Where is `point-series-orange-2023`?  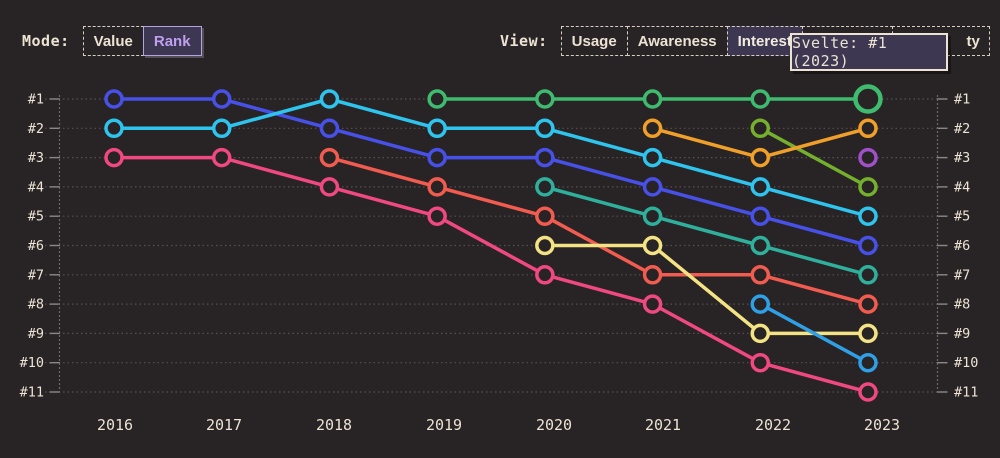 point-series-orange-2023 is located at coordinates (868, 128).